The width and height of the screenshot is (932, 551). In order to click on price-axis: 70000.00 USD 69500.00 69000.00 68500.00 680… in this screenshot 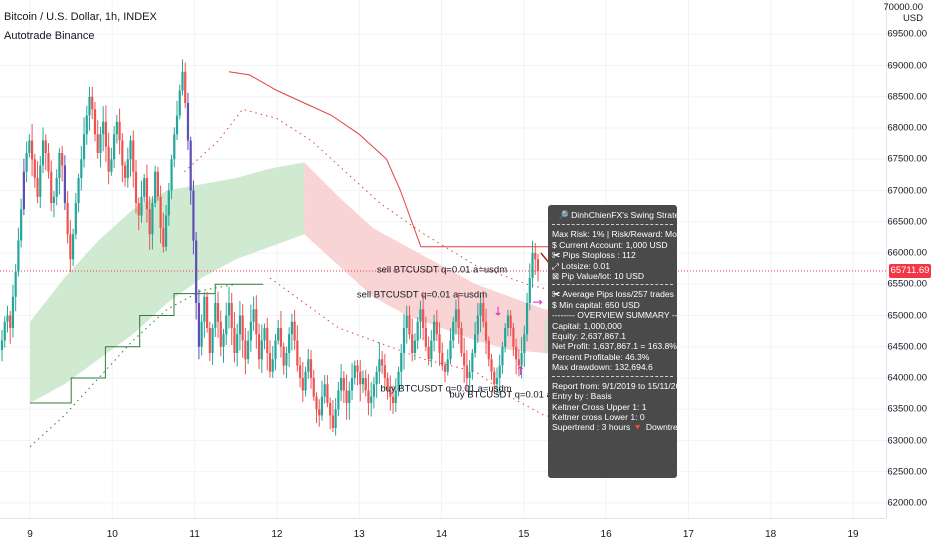, I will do `click(907, 259)`.